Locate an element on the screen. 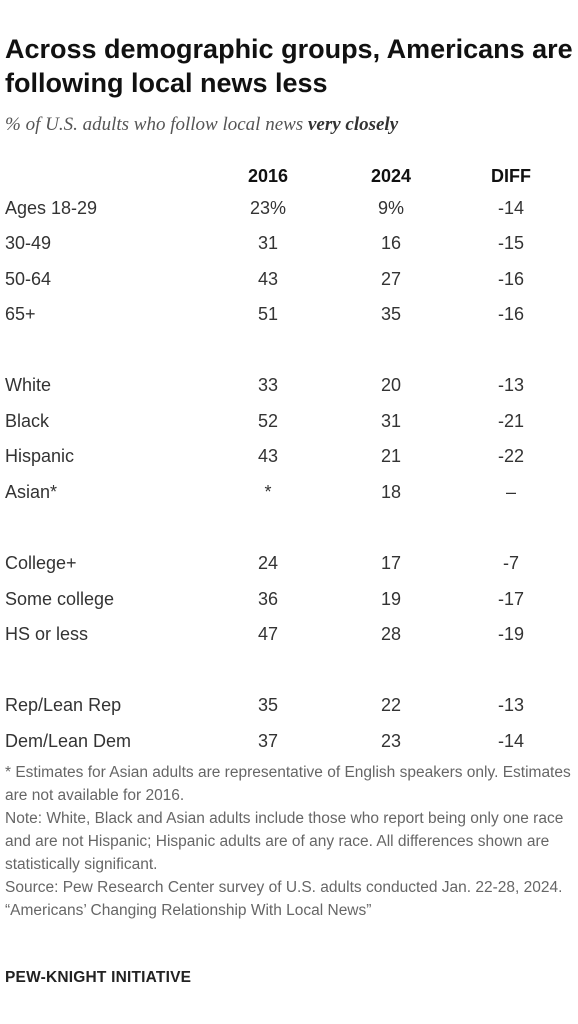 The height and width of the screenshot is (1024, 578). value-2024: 28 is located at coordinates (391, 634).